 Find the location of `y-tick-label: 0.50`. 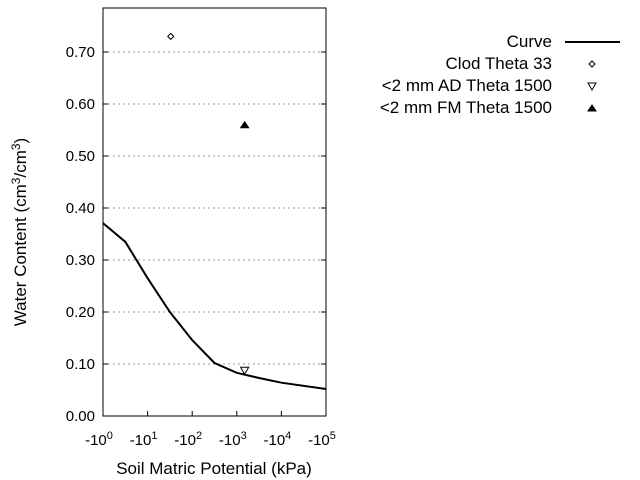

y-tick-label: 0.50 is located at coordinates (80, 156).